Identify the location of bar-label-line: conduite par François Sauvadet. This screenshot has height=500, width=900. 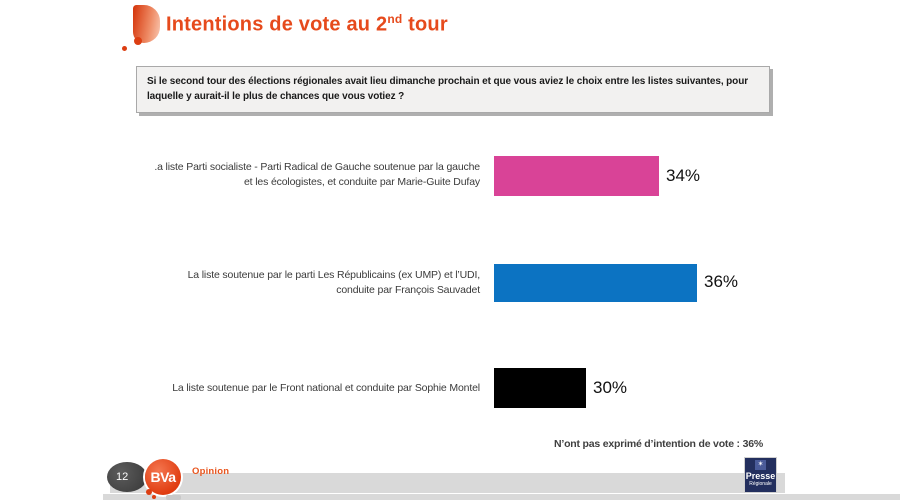
(408, 290).